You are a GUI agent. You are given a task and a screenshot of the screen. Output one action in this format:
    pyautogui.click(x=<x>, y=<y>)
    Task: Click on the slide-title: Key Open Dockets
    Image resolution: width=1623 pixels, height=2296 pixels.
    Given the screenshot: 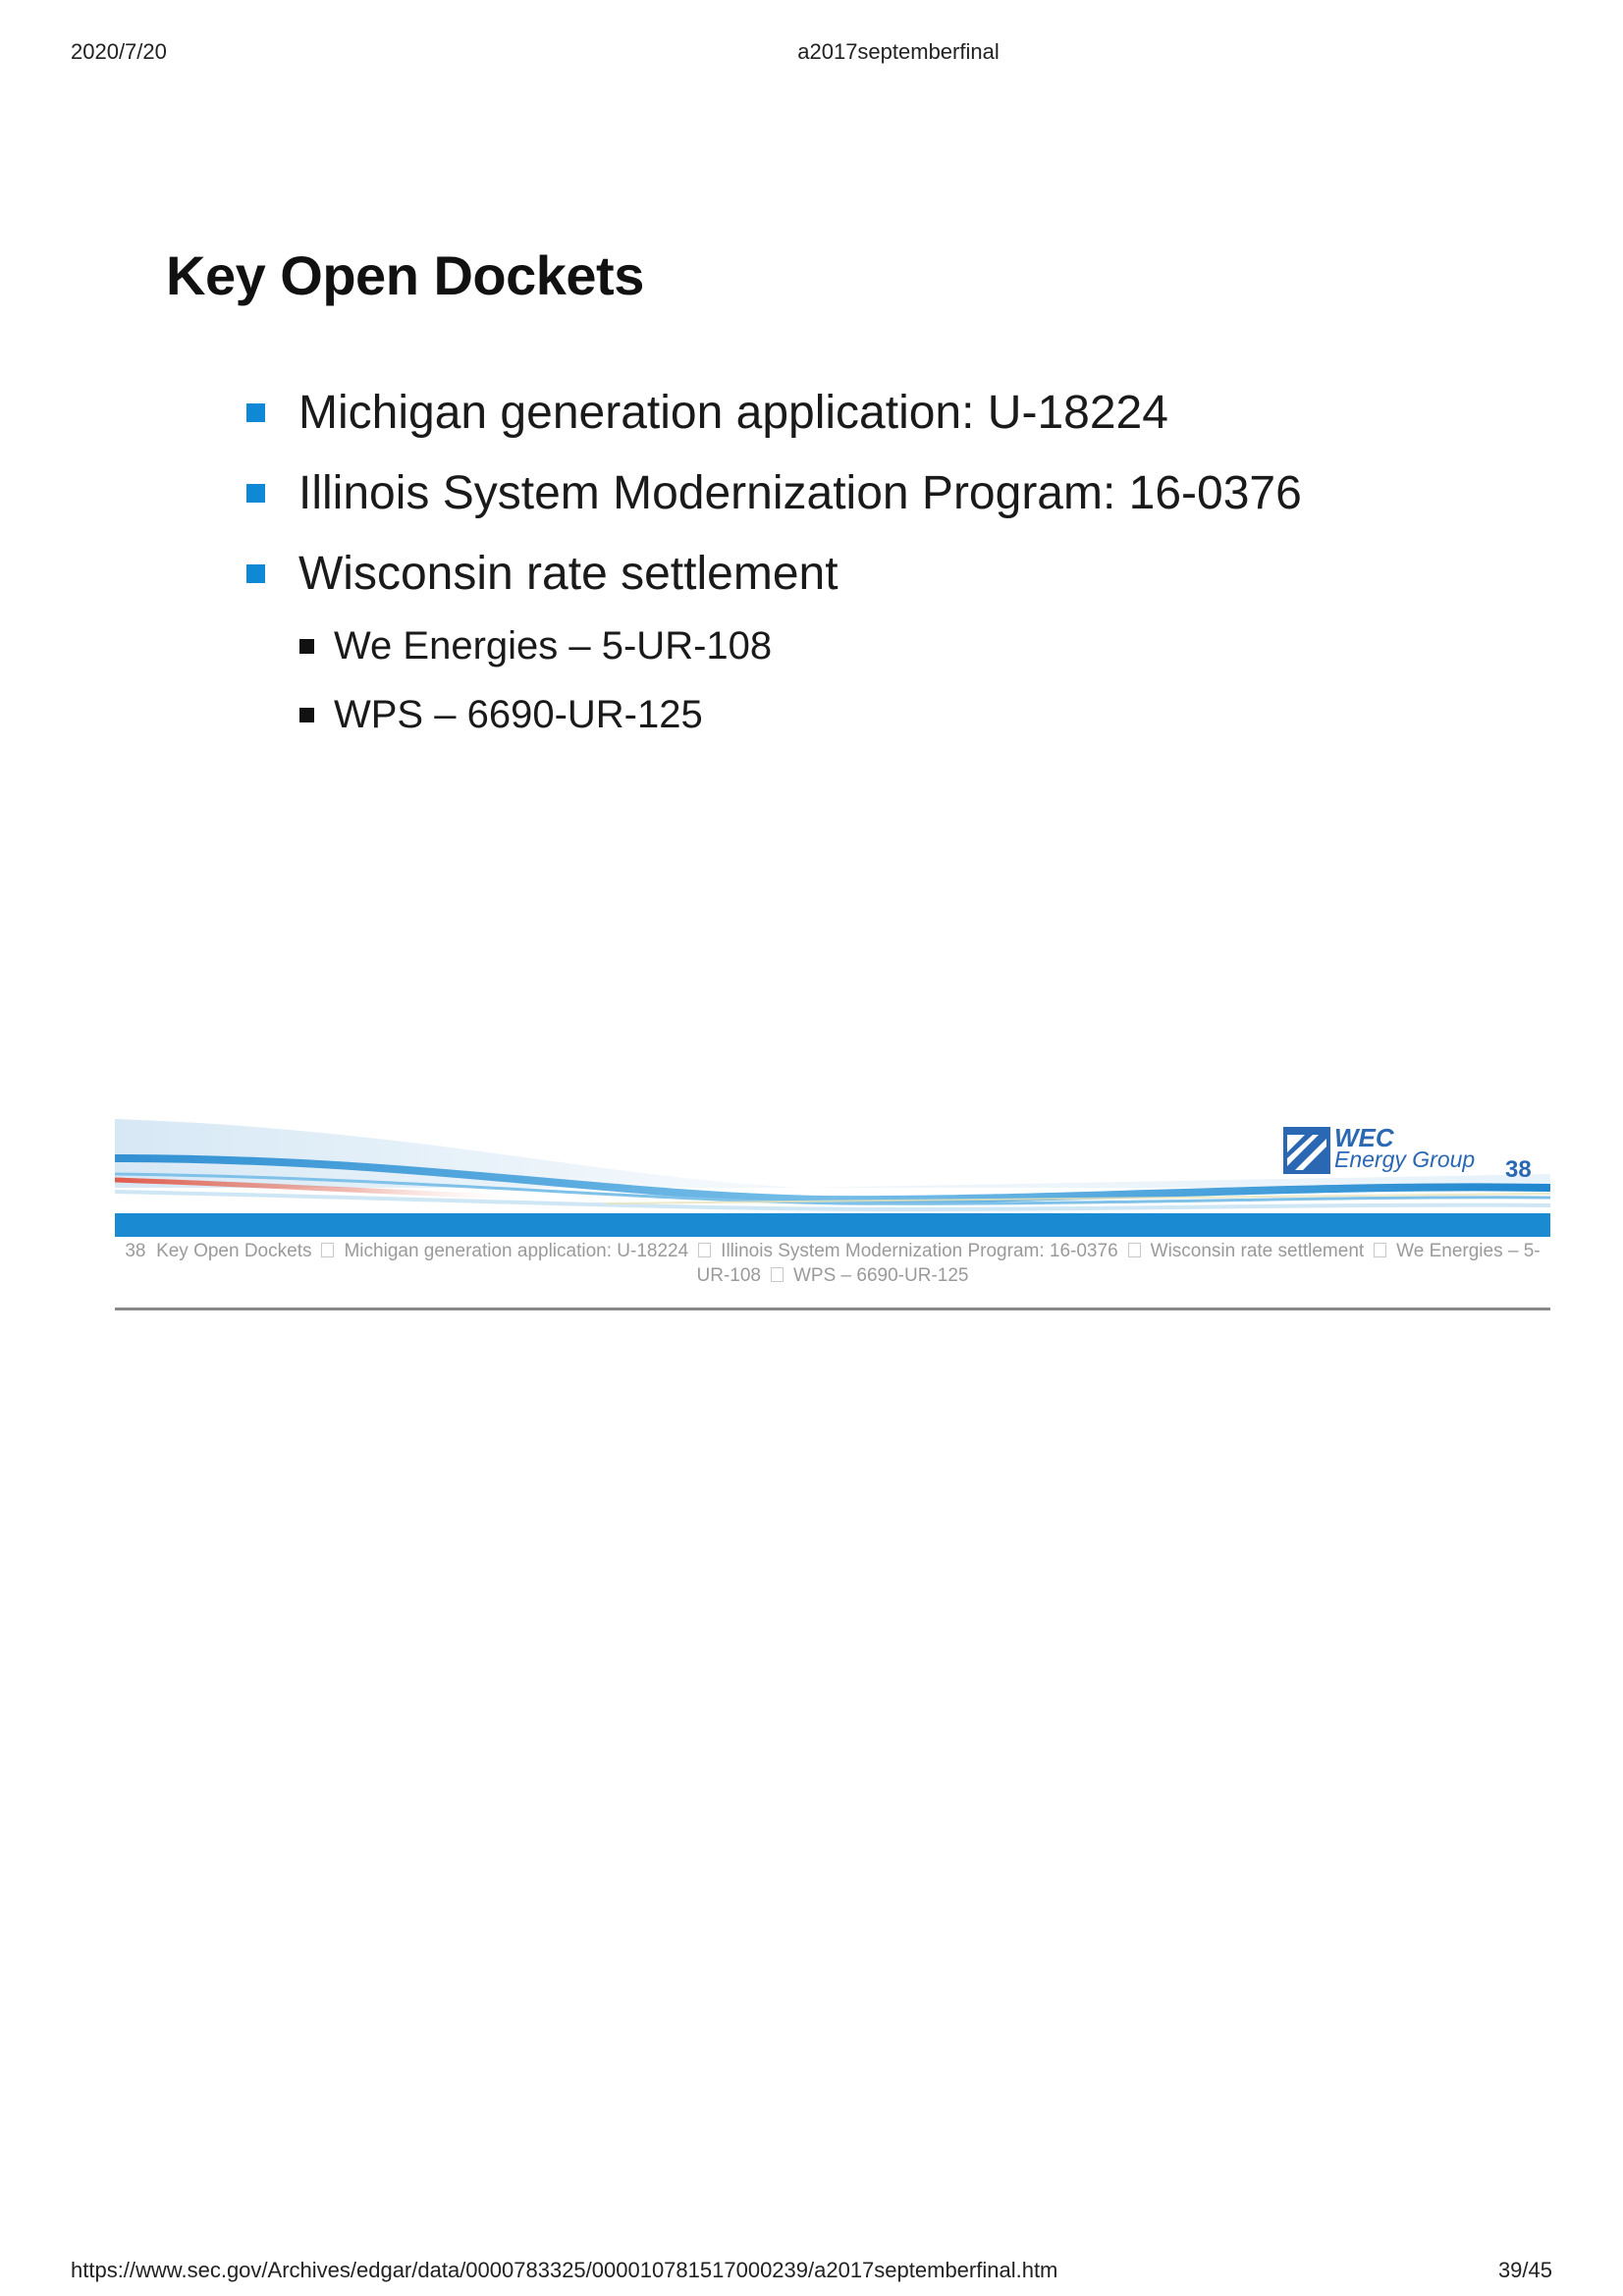 What is the action you would take?
    pyautogui.click(x=405, y=275)
    